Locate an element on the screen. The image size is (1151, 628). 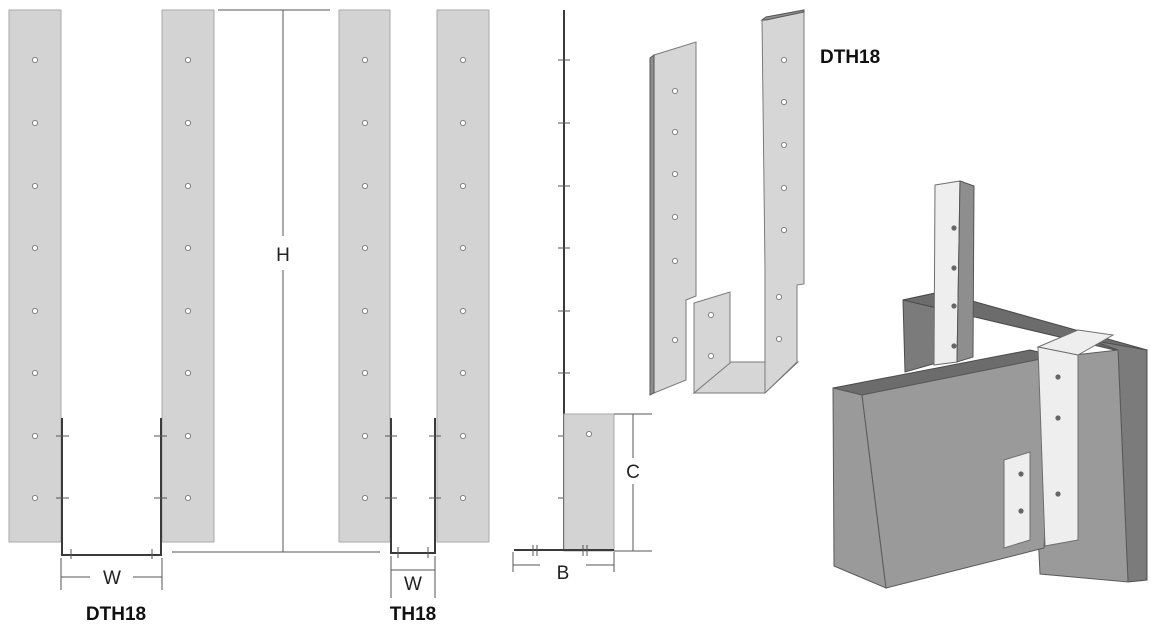
th18-caption: TH18 is located at coordinates (413, 614).